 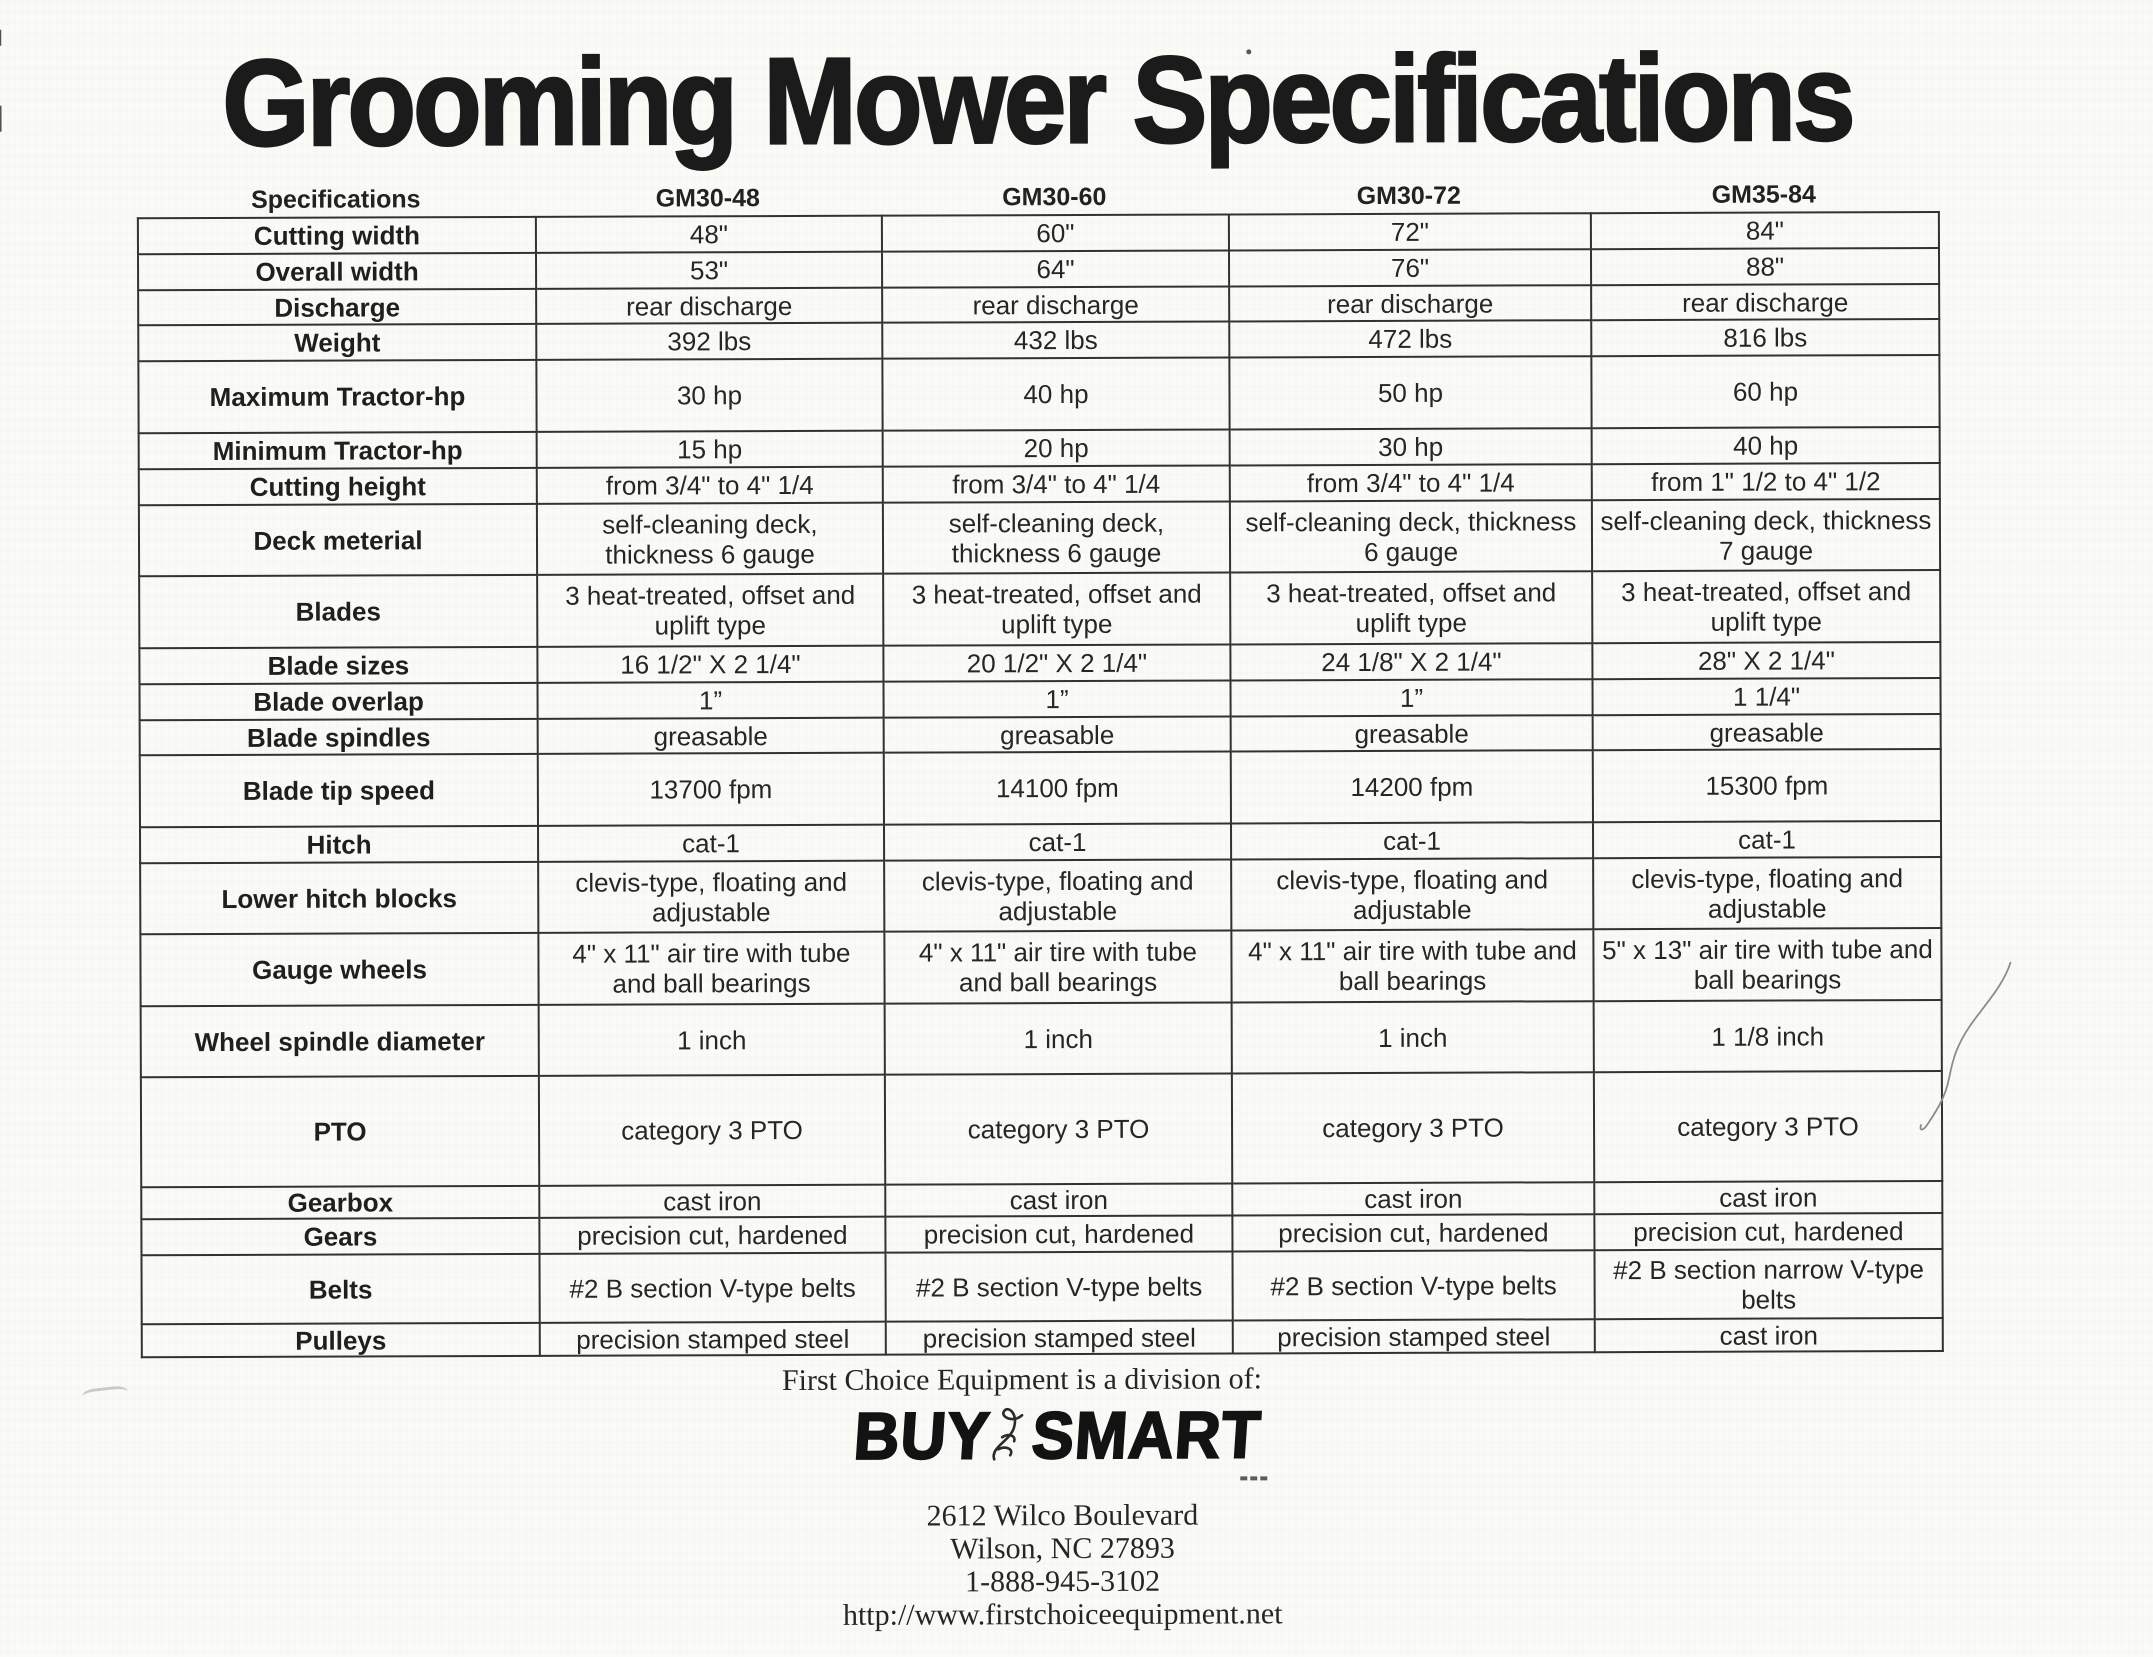 I want to click on spec-cell: 40 hp, so click(x=1056, y=394).